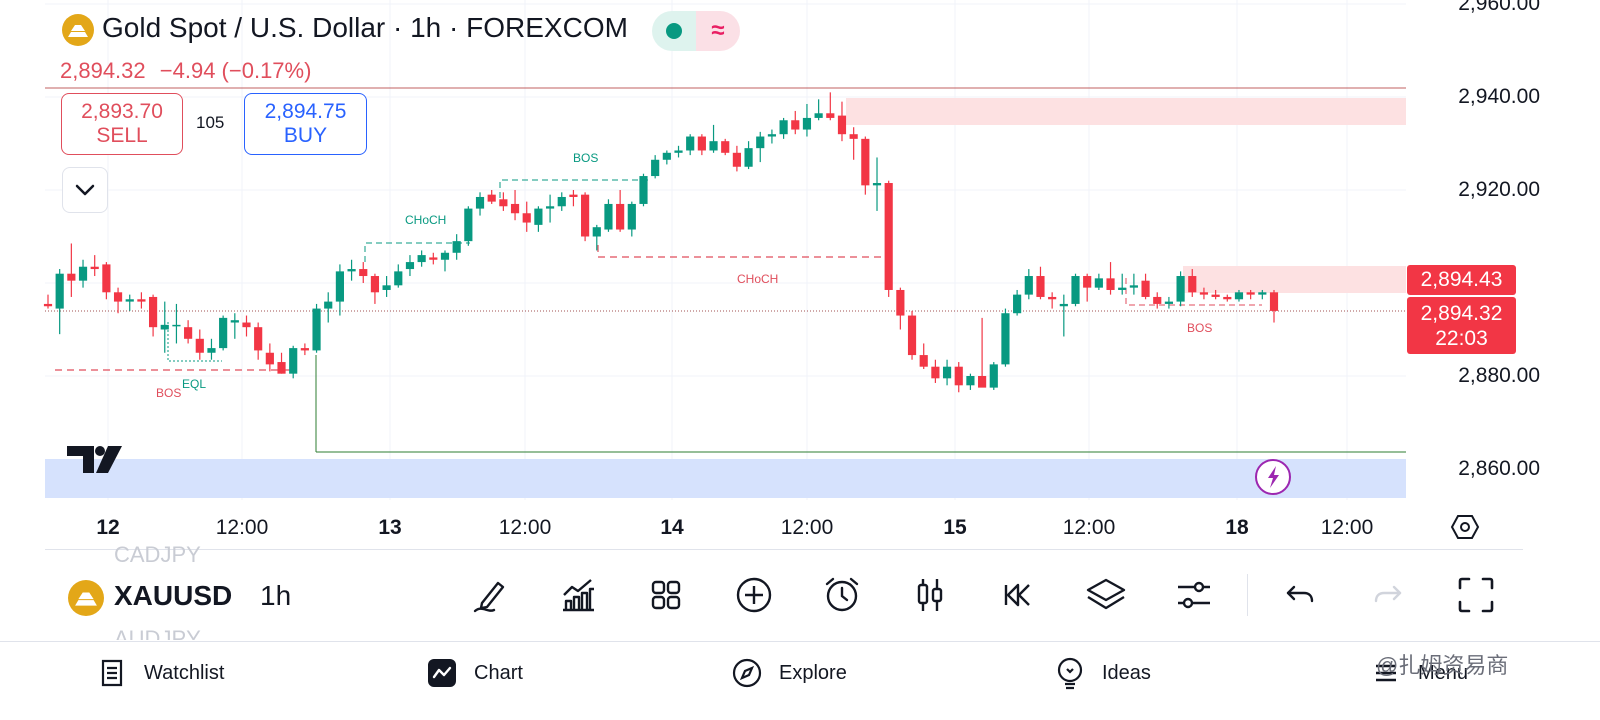 The height and width of the screenshot is (720, 1600). What do you see at coordinates (784, 549) in the screenshot?
I see `toolbar-divider` at bounding box center [784, 549].